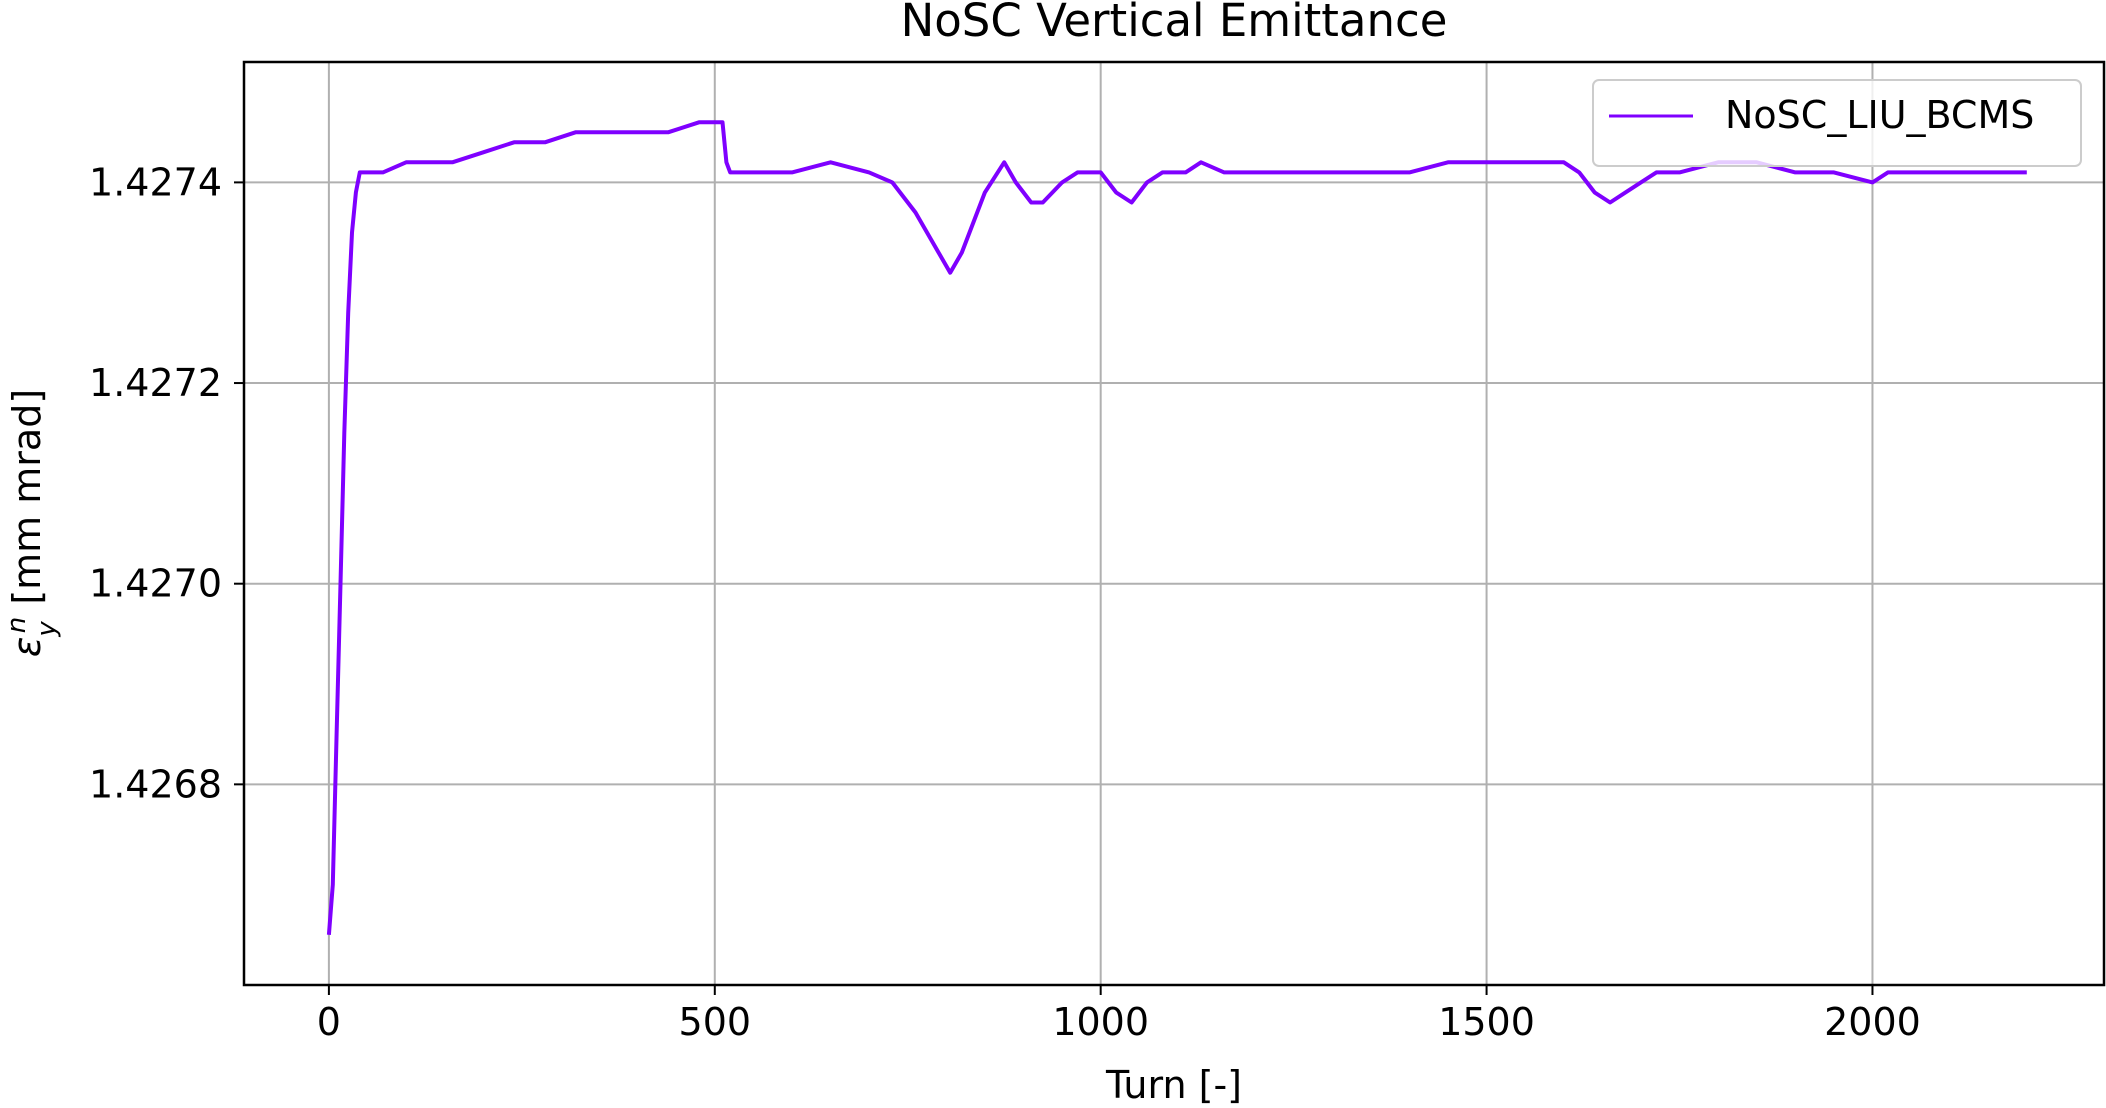  I want to click on y-axis-label-sup: n, so click(17, 625).